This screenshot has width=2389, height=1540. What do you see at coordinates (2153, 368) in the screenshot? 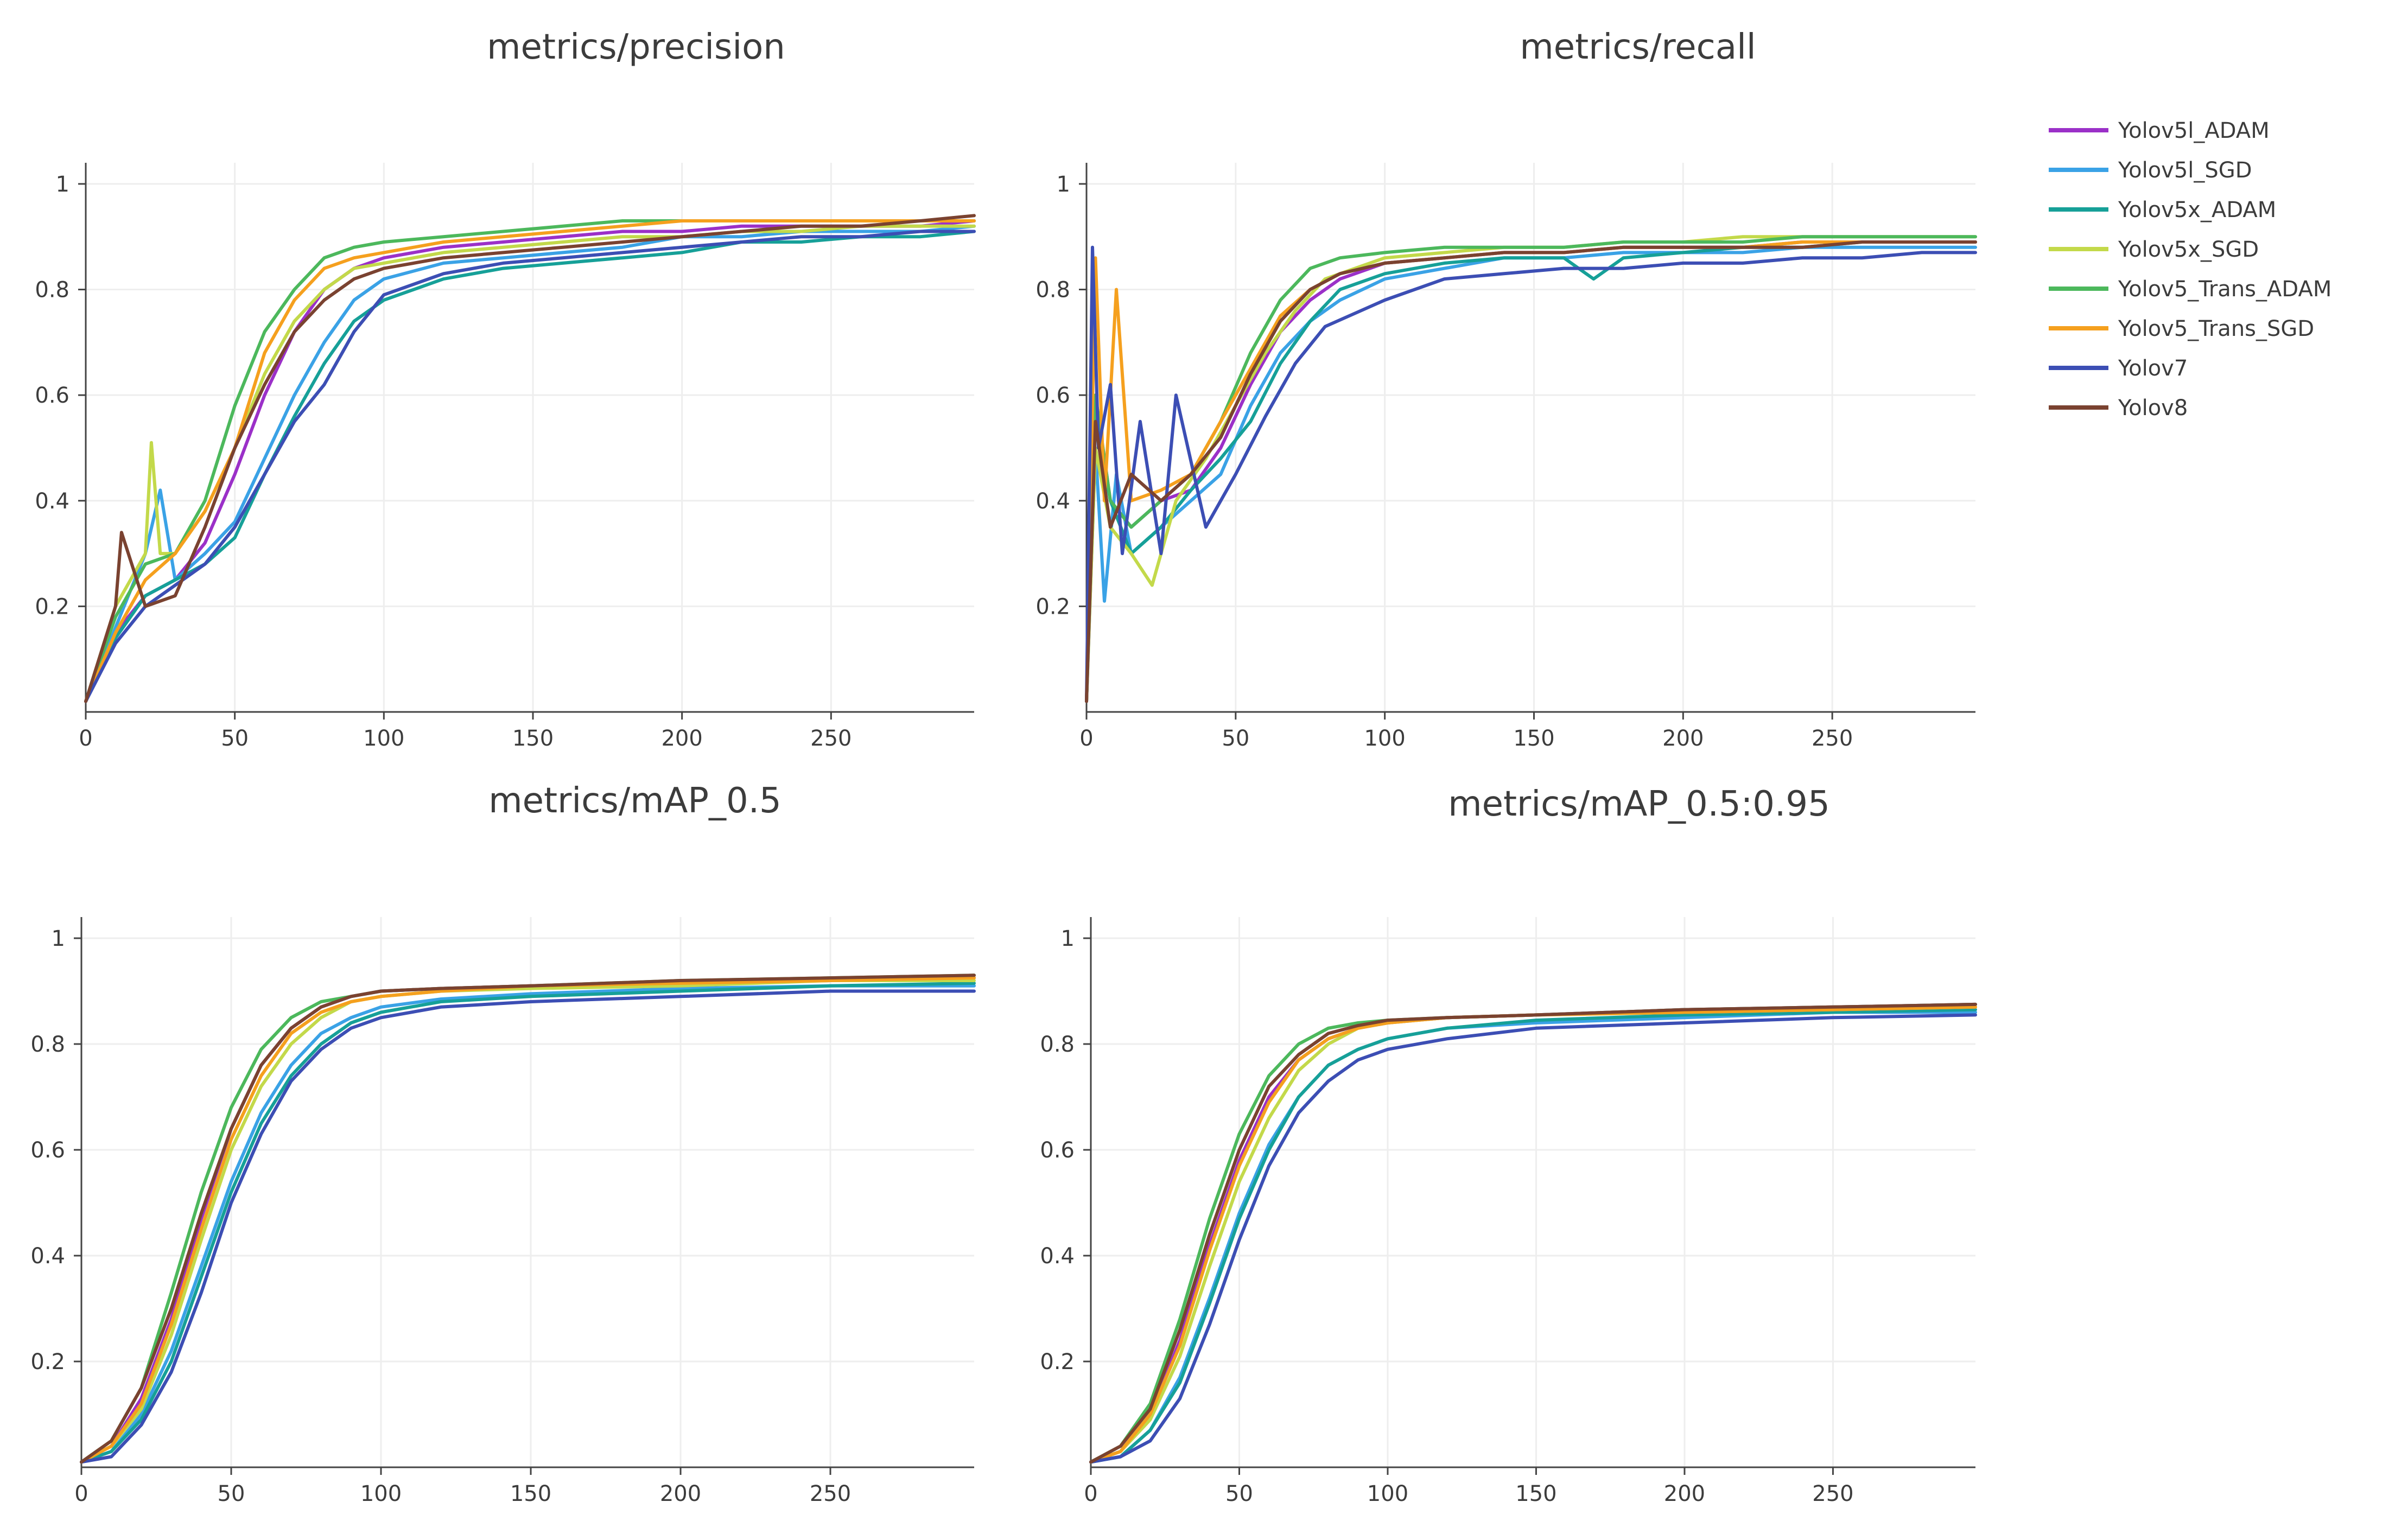
I see `legend-label: Yolov7` at bounding box center [2153, 368].